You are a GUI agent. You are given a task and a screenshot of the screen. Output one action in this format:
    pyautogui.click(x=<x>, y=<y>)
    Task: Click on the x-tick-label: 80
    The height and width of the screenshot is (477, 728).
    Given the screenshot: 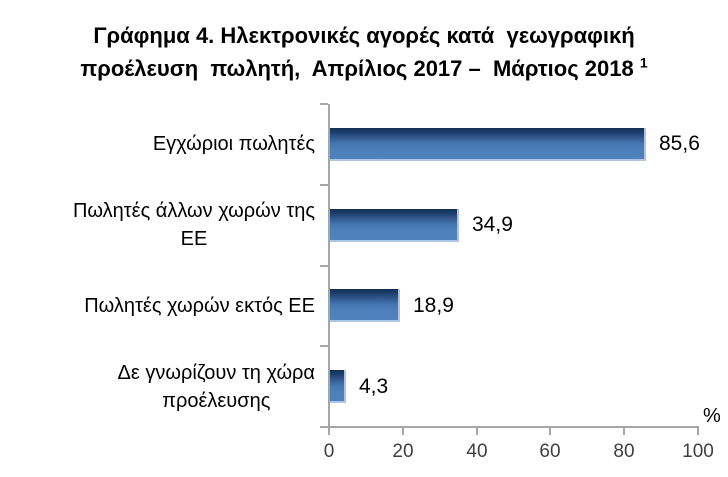 What is the action you would take?
    pyautogui.click(x=624, y=451)
    